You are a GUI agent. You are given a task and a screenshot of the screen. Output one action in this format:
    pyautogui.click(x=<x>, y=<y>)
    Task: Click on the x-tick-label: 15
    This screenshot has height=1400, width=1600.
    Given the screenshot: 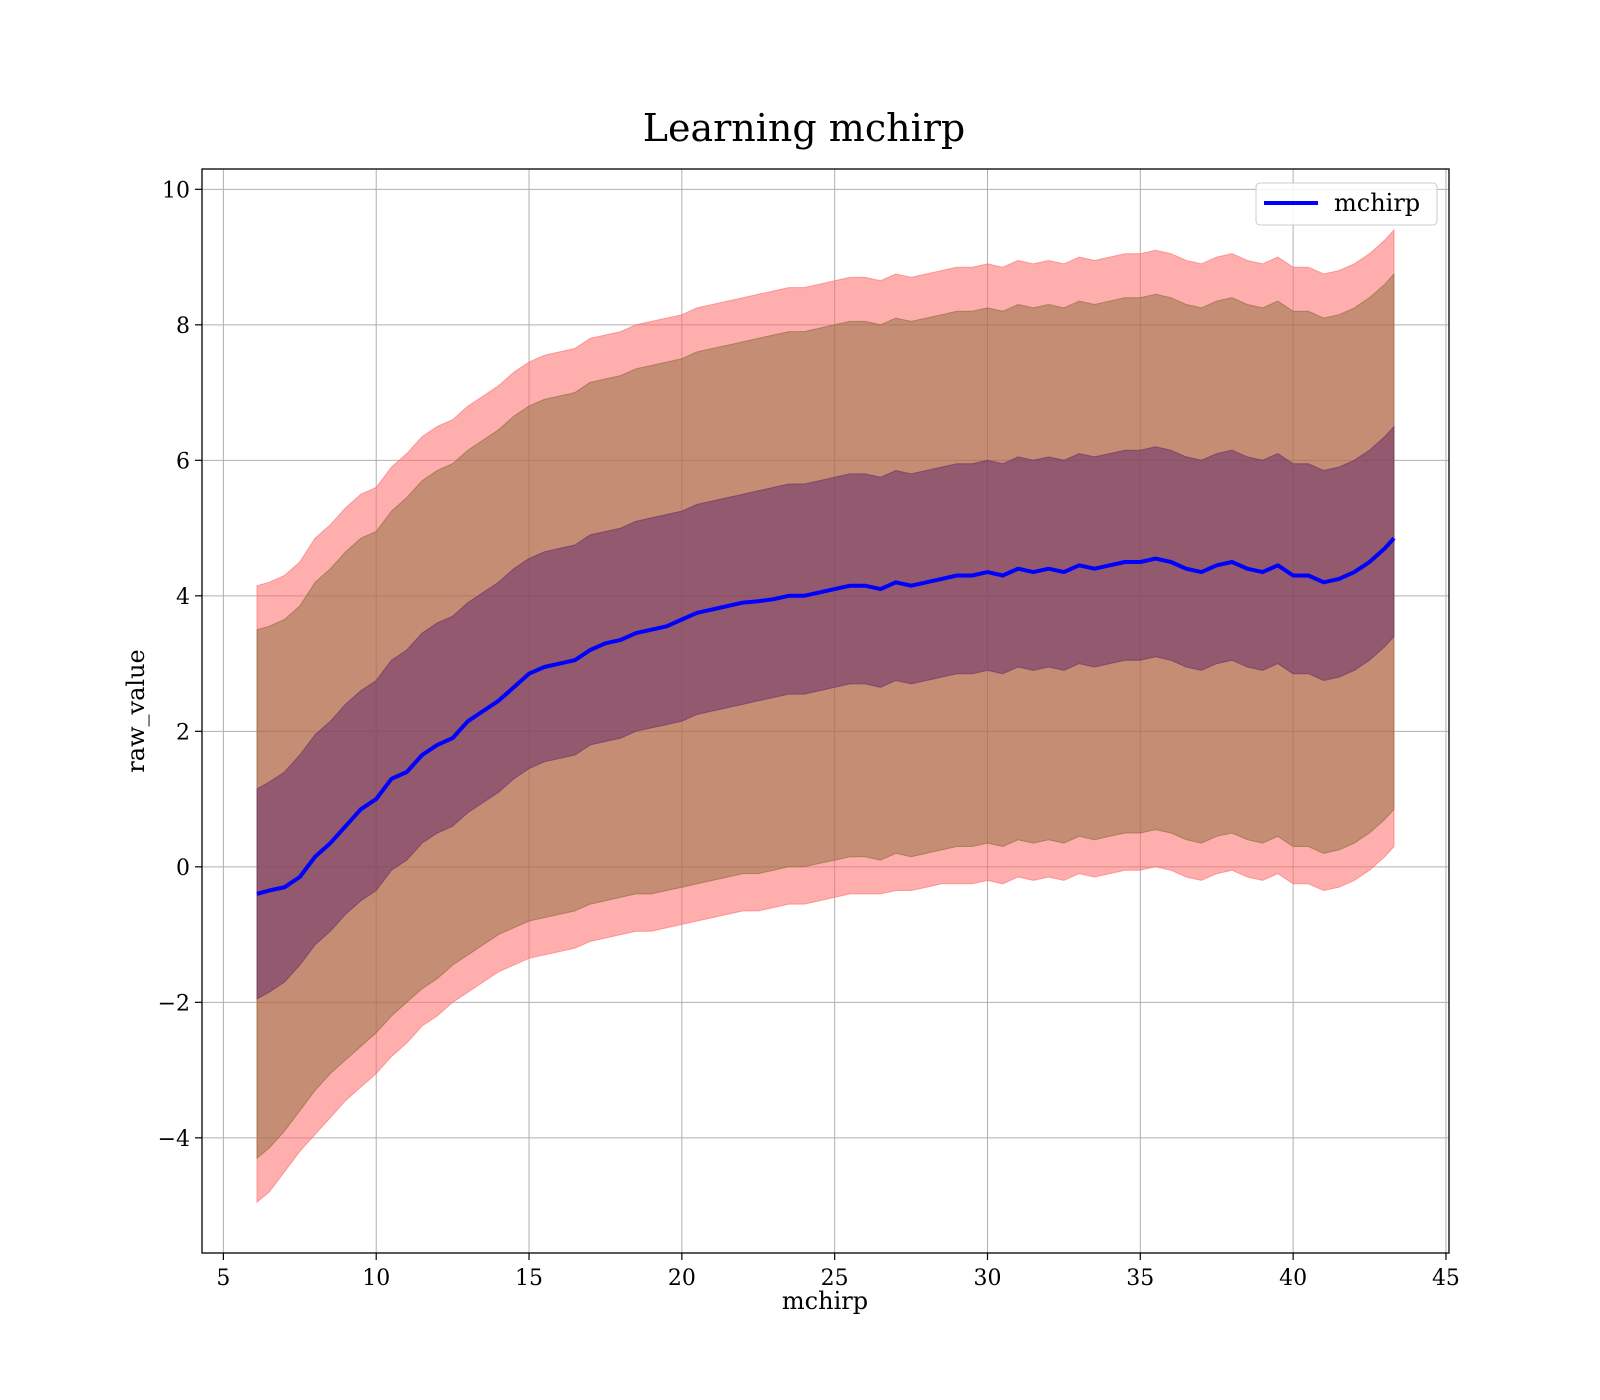 What is the action you would take?
    pyautogui.click(x=529, y=1278)
    